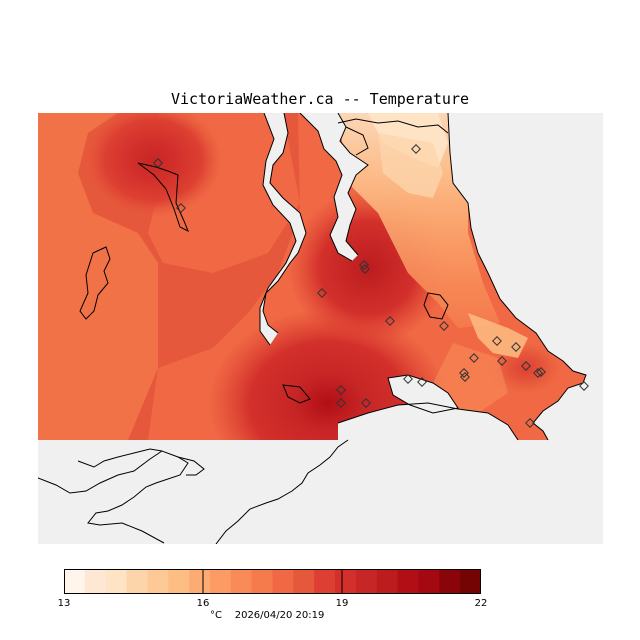 This screenshot has height=640, width=640. Describe the element at coordinates (64, 603) in the screenshot. I see `colorbar-tick-label: 13` at that location.